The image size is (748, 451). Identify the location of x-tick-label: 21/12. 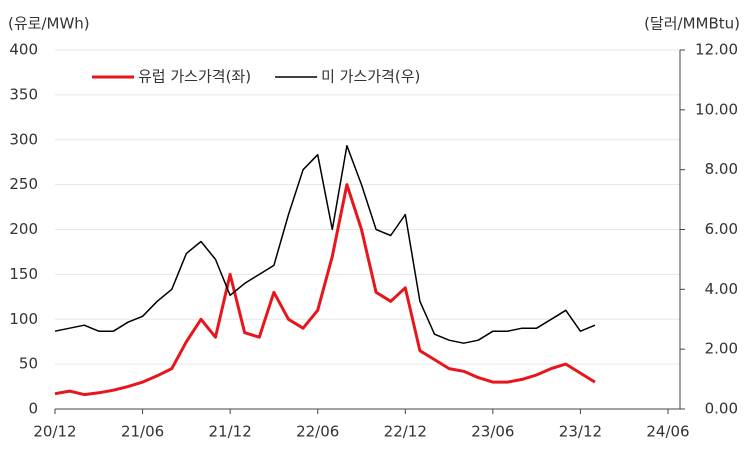
(230, 432).